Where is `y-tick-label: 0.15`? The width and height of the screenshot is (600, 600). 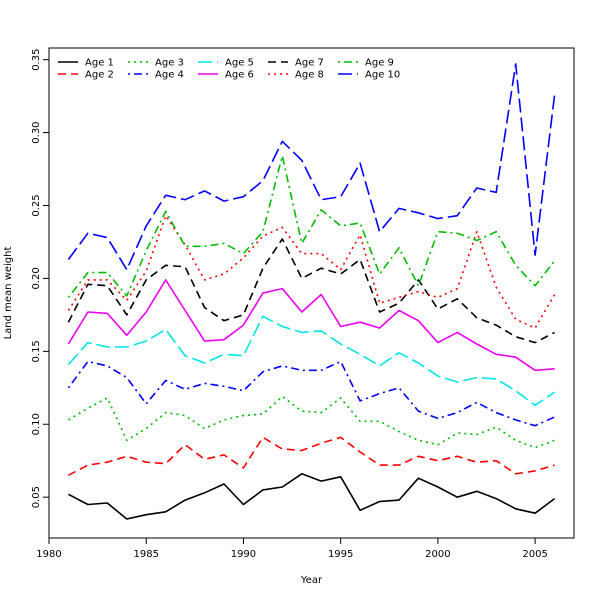 y-tick-label: 0.15 is located at coordinates (36, 351).